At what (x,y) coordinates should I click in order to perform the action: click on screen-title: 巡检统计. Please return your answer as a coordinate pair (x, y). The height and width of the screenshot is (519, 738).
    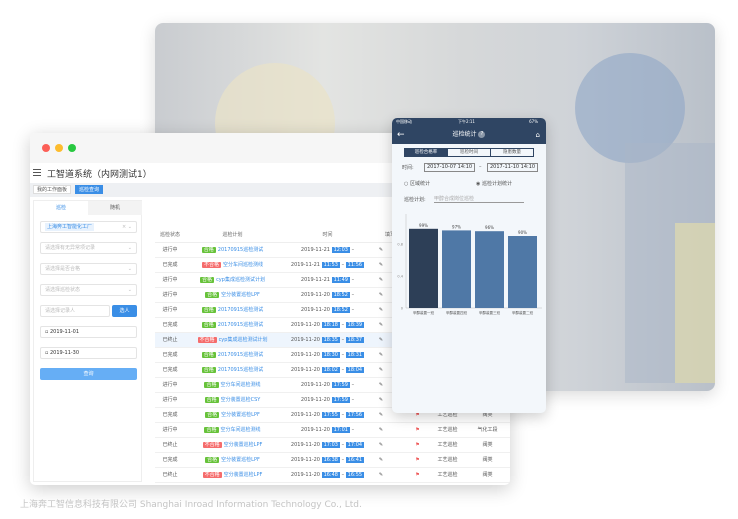
    Looking at the image, I should click on (464, 134).